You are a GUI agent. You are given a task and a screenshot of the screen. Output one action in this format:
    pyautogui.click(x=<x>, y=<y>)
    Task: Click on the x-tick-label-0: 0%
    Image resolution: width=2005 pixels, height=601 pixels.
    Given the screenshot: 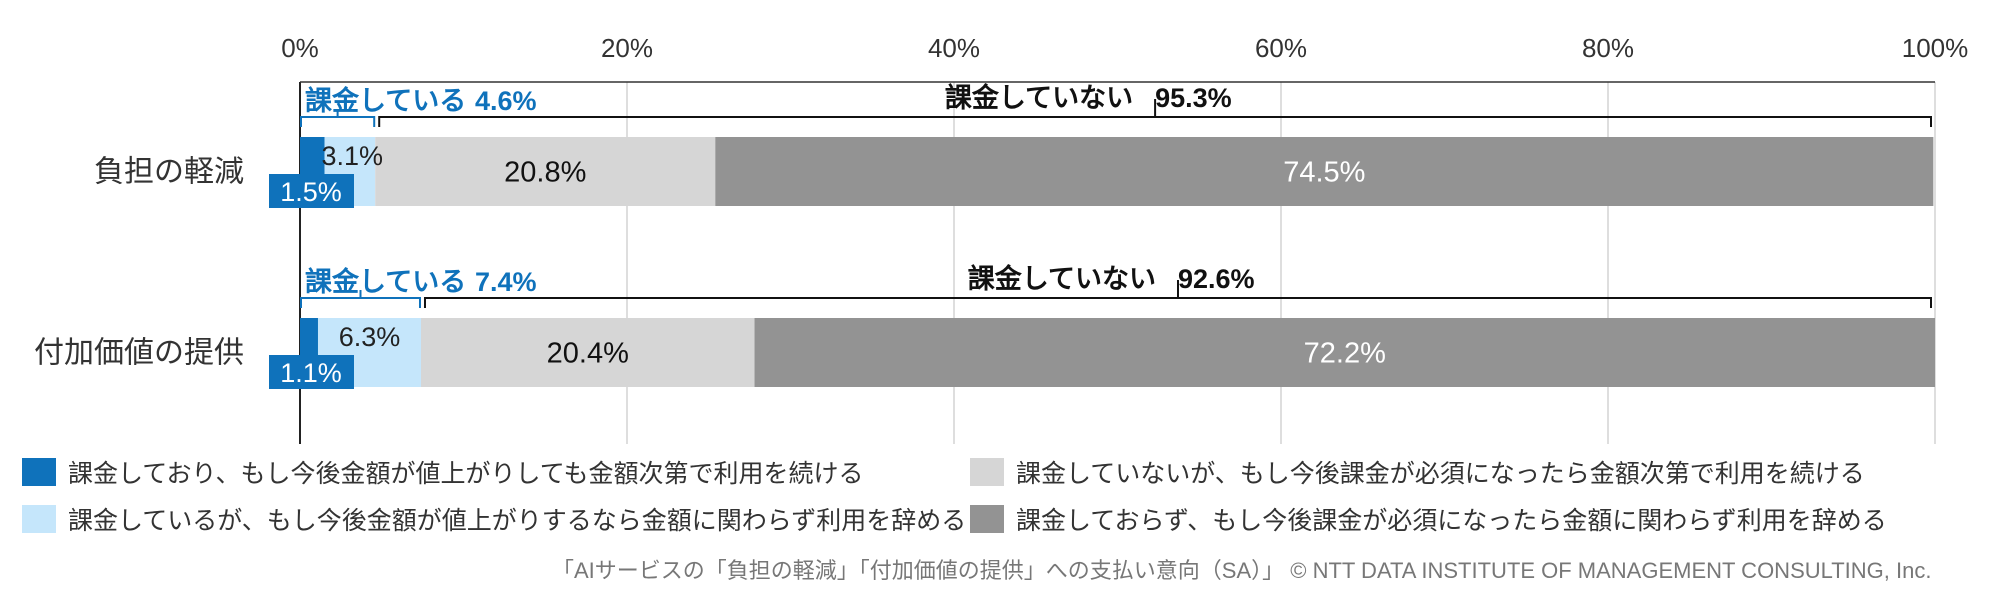 What is the action you would take?
    pyautogui.click(x=300, y=48)
    